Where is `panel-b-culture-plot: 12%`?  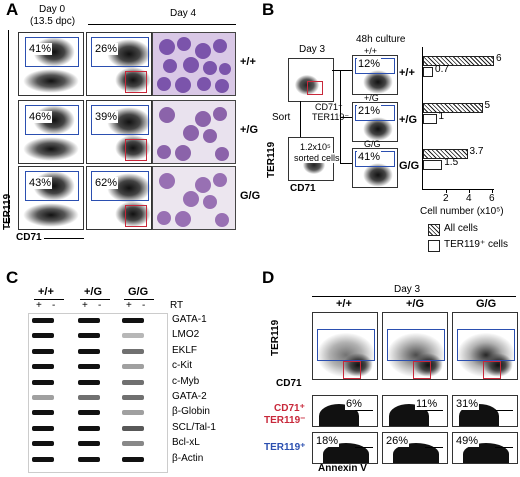 panel-b-culture-plot: 12% is located at coordinates (375, 75).